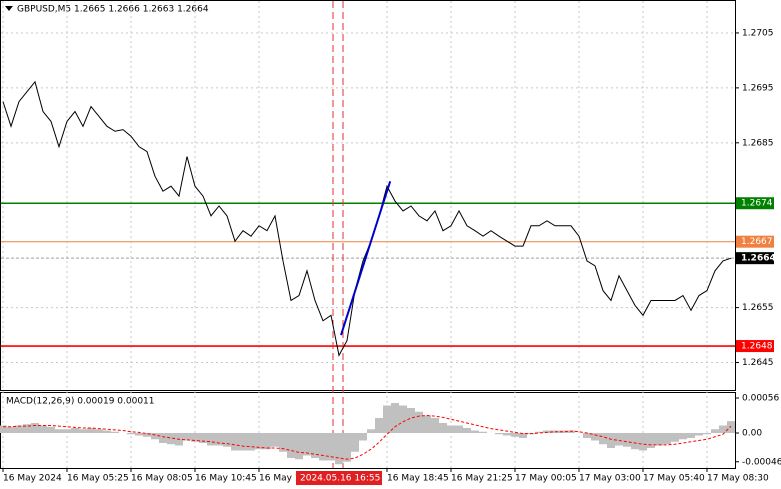  I want to click on level-label-box, so click(755, 346).